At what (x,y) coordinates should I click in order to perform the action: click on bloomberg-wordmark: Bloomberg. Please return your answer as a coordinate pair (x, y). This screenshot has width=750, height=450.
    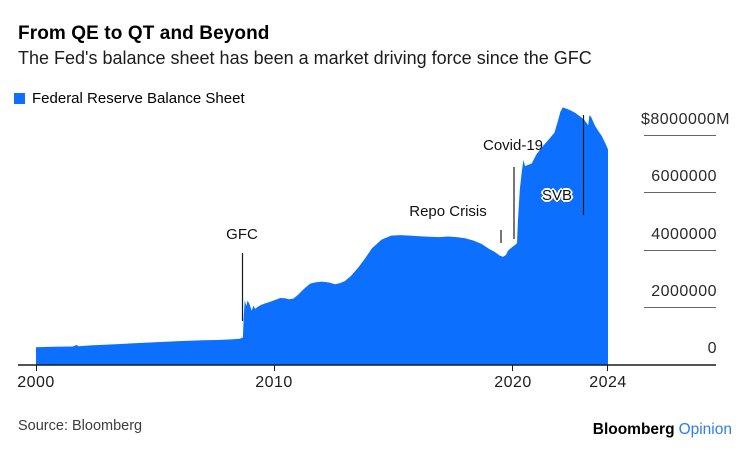
    Looking at the image, I should click on (633, 429).